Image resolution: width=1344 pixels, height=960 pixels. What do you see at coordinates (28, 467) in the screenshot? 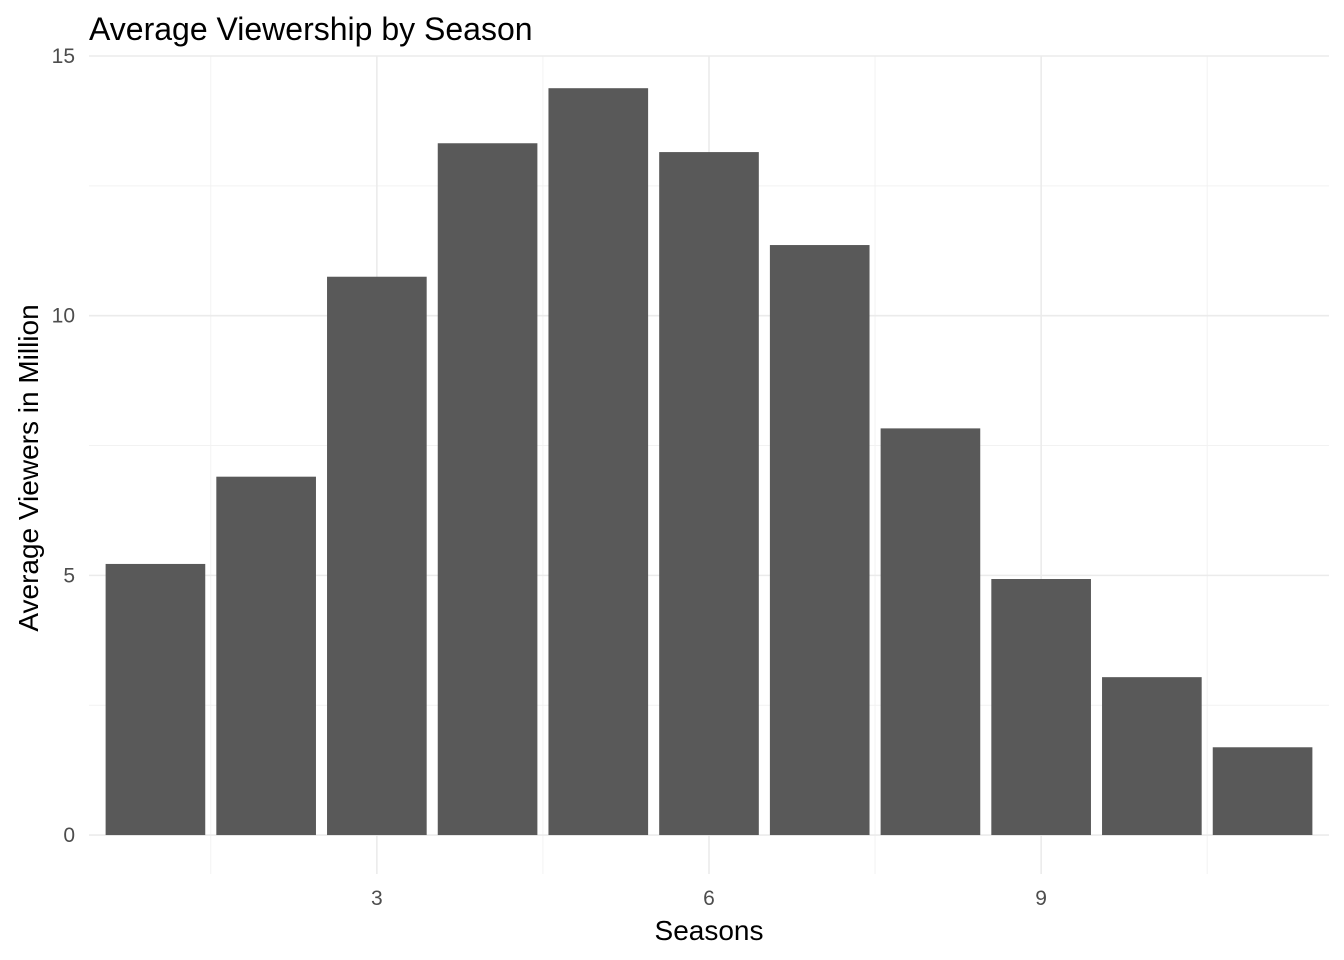
I see `y-axis-title: Average Viewers in Million` at bounding box center [28, 467].